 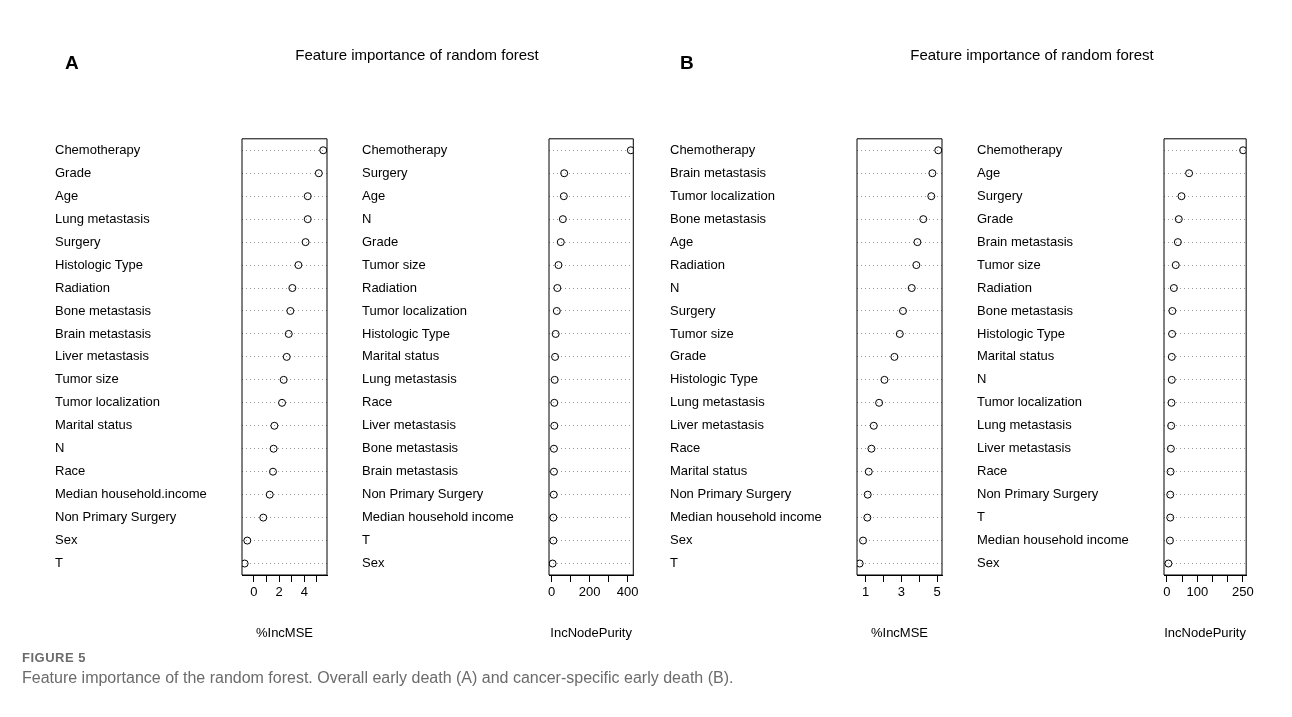 I want to click on x-tick-label: 200, so click(x=589, y=592).